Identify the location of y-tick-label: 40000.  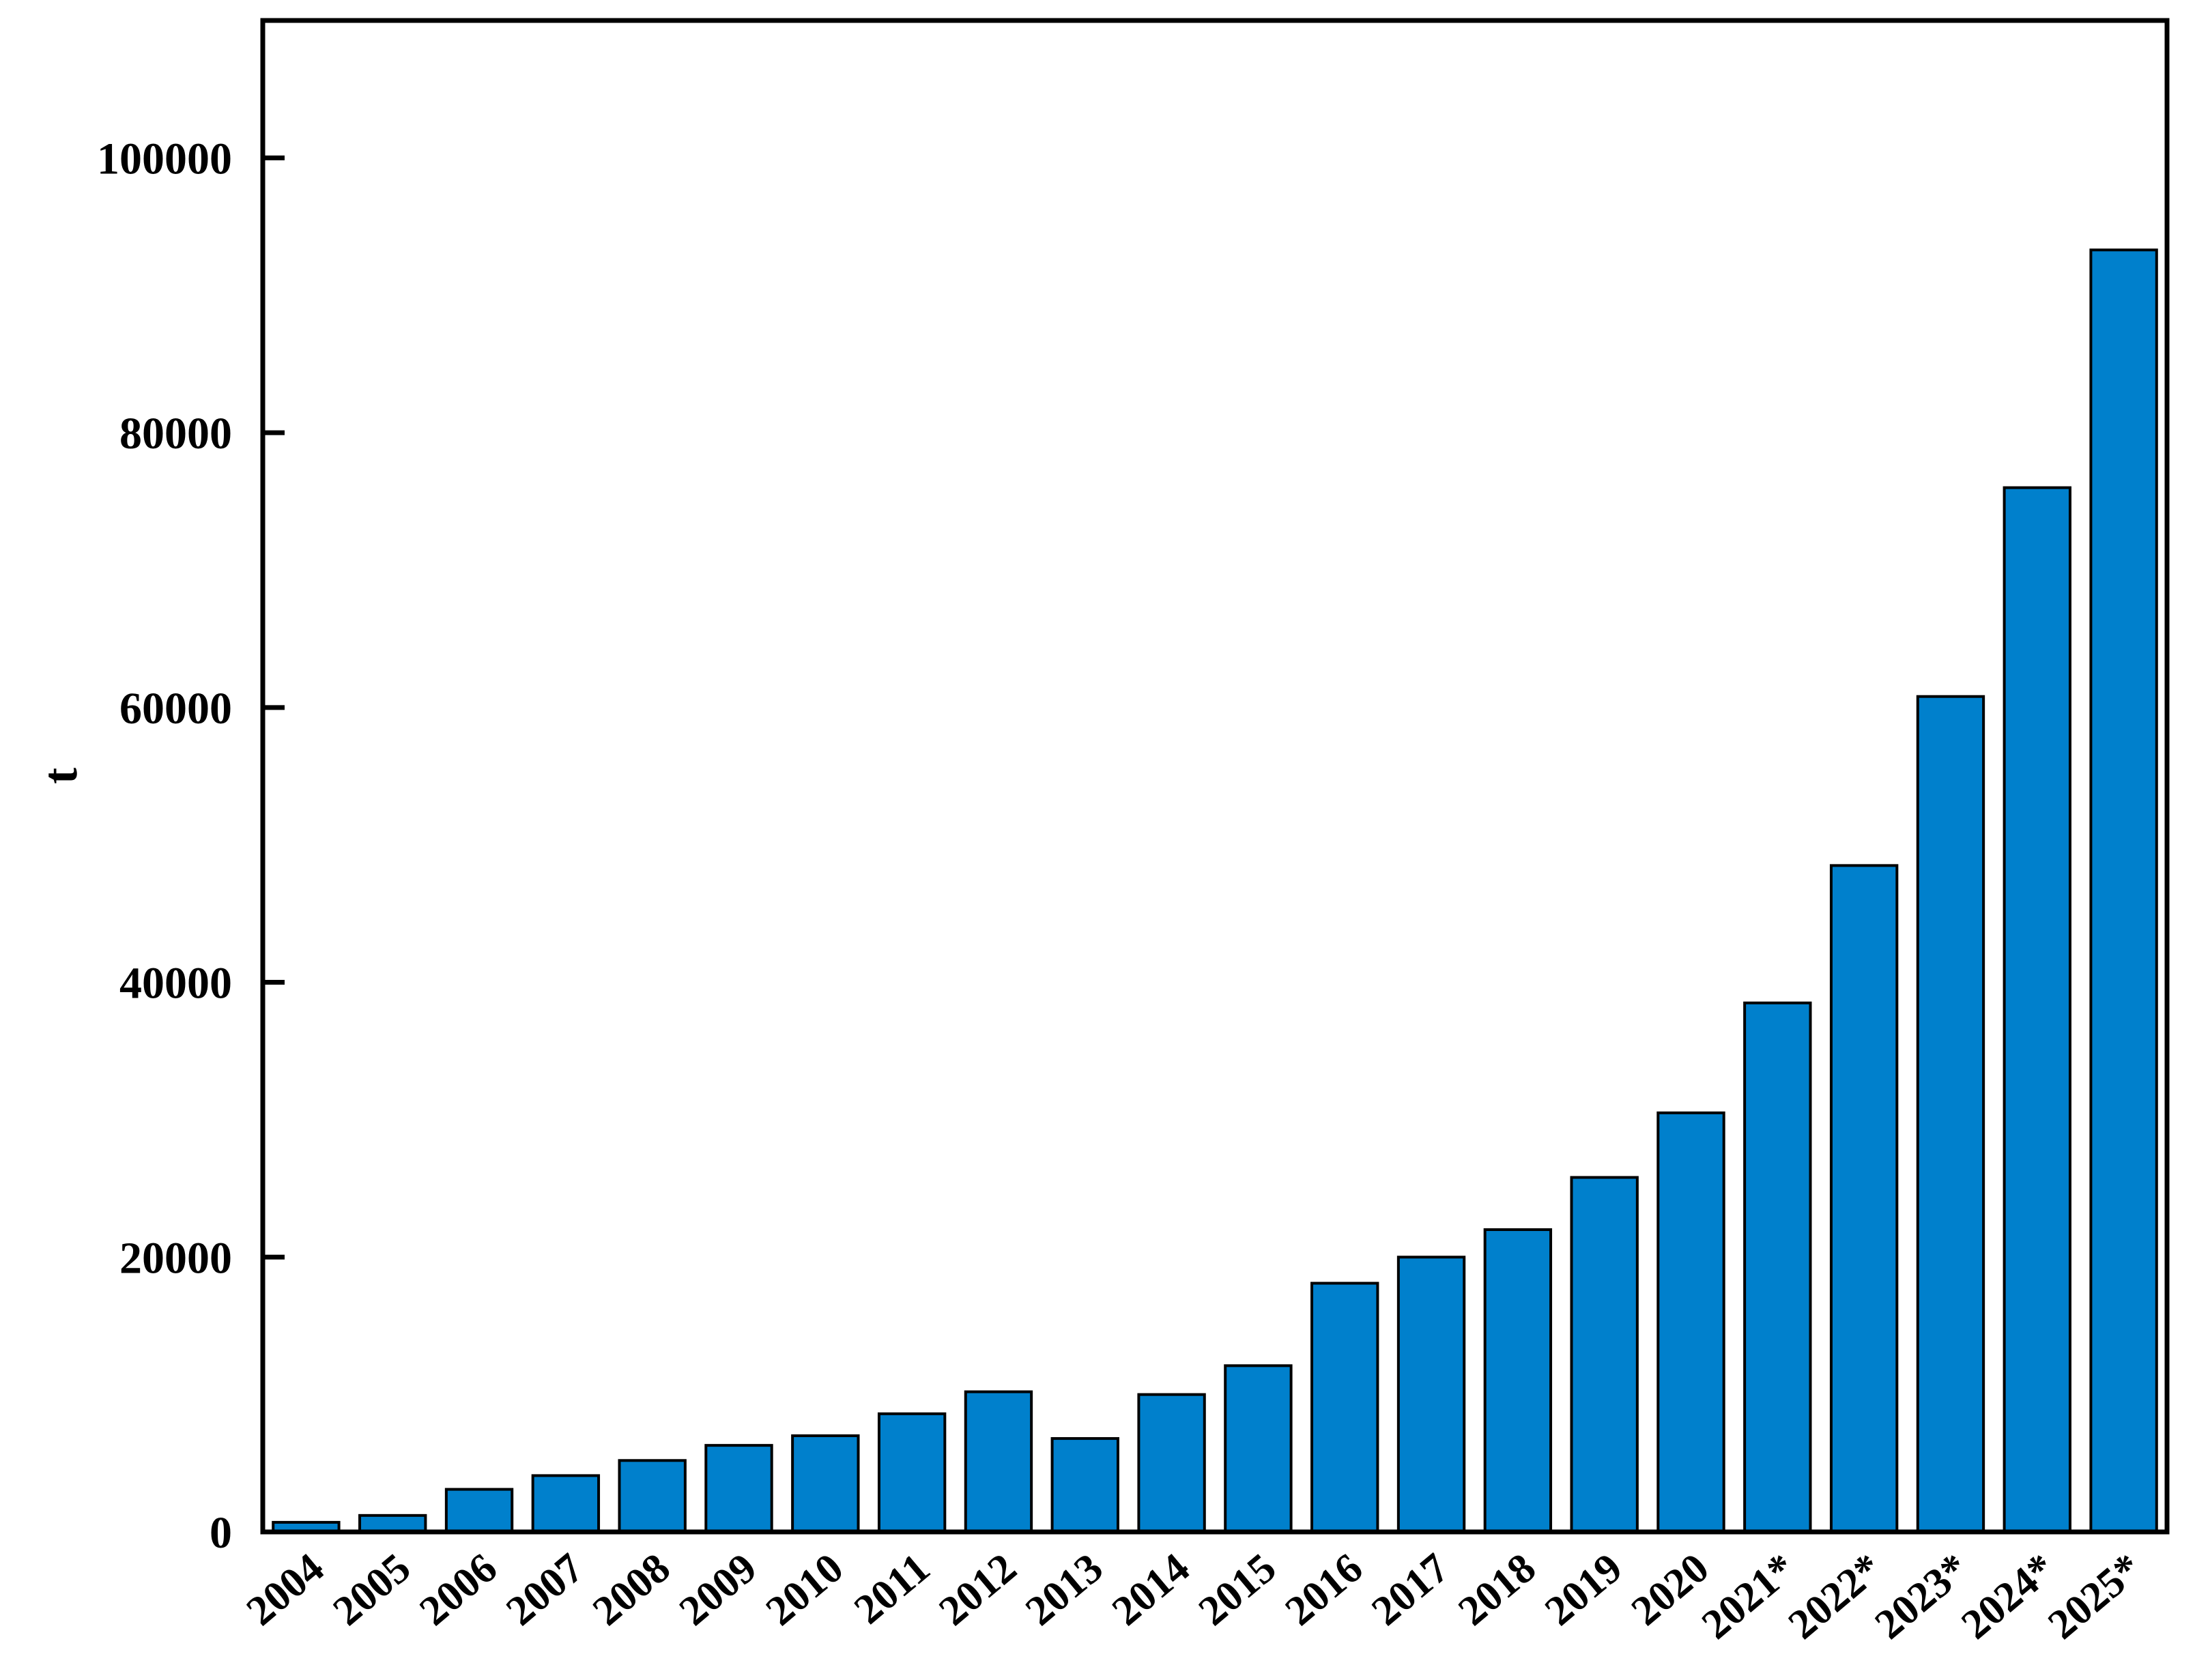
(175, 984).